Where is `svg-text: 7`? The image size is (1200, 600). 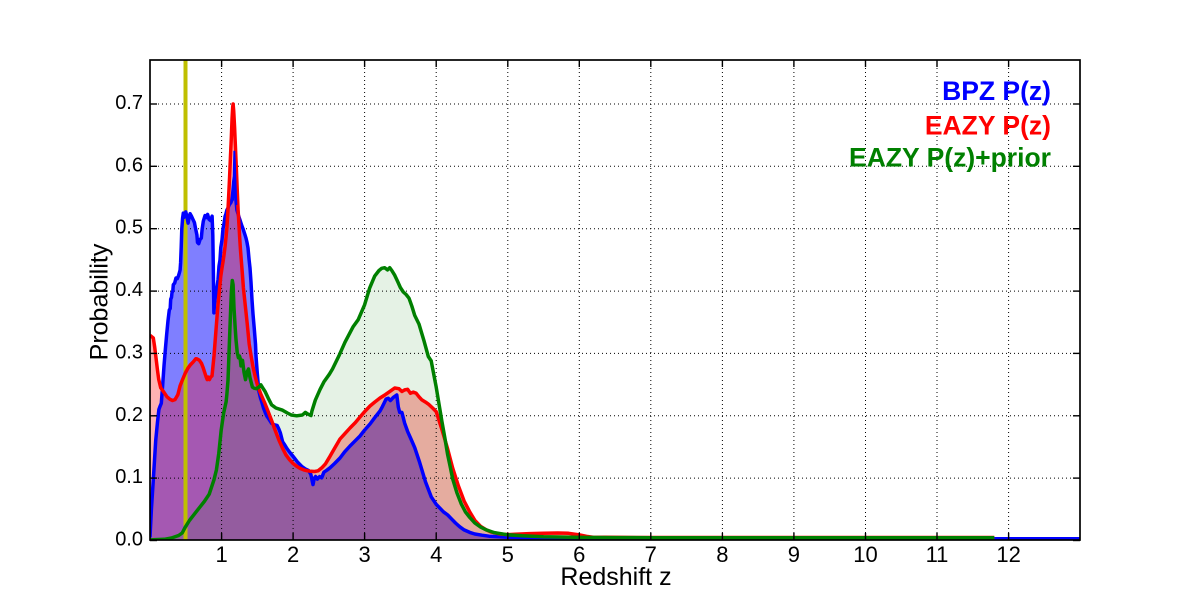 svg-text: 7 is located at coordinates (651, 554).